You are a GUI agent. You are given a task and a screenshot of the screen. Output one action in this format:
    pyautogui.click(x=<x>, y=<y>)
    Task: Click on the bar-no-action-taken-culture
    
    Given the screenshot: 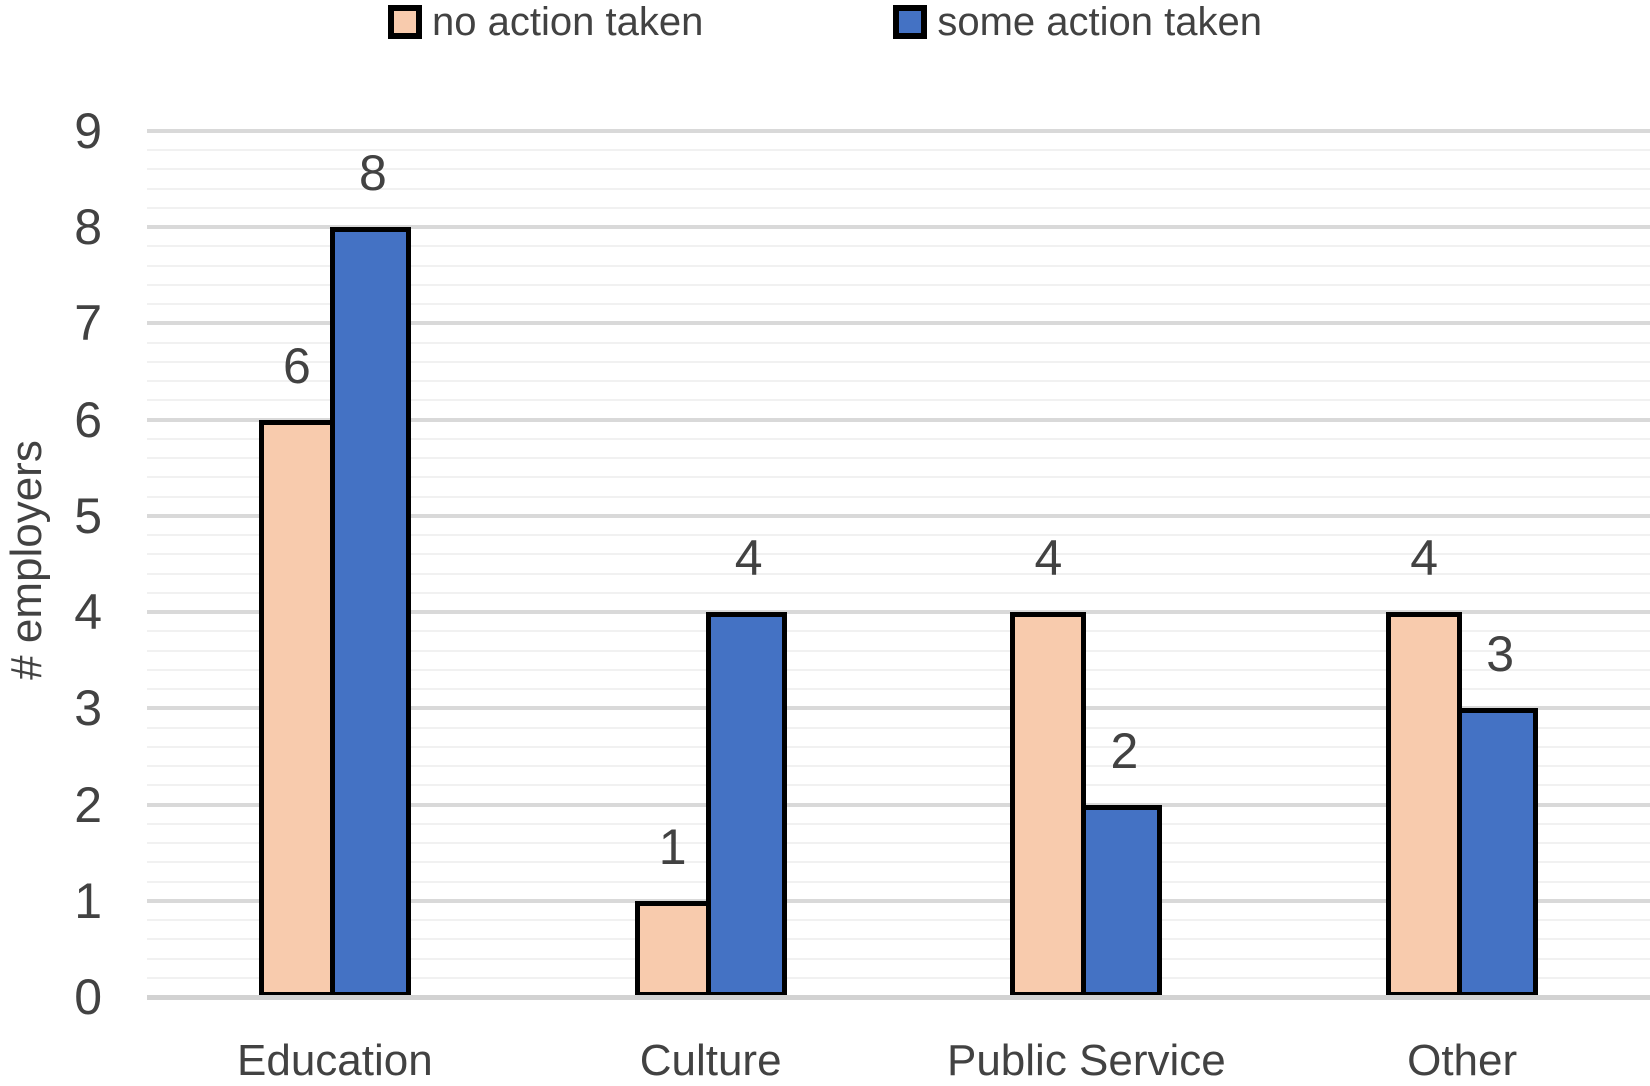 What is the action you would take?
    pyautogui.click(x=672, y=949)
    